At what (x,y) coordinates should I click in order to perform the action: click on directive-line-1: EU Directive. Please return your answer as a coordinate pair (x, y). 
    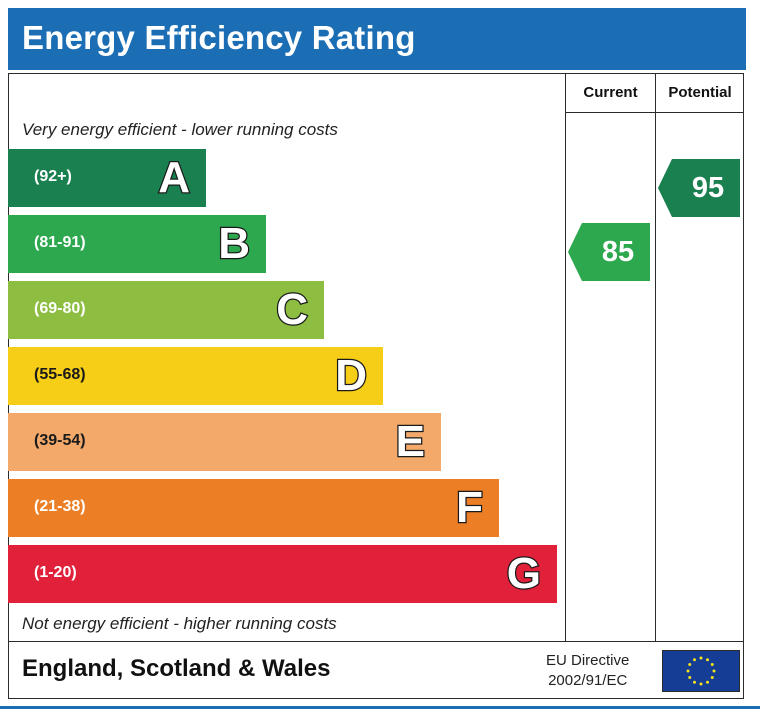
    Looking at the image, I should click on (588, 660).